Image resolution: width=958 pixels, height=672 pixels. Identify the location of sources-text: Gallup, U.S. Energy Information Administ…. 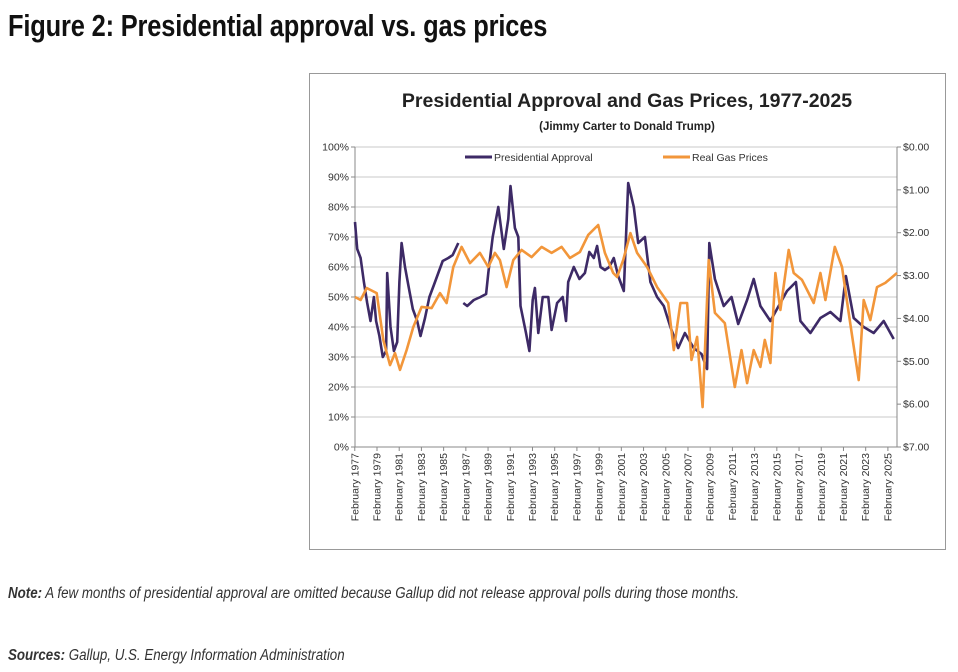
(205, 655).